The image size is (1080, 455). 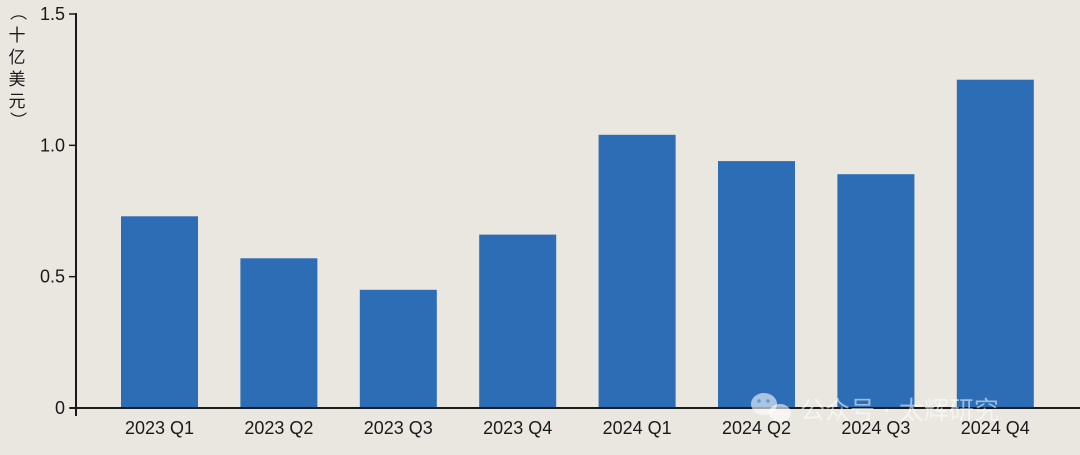 I want to click on watermark: 公众号 · 太辉研究, so click(x=875, y=409).